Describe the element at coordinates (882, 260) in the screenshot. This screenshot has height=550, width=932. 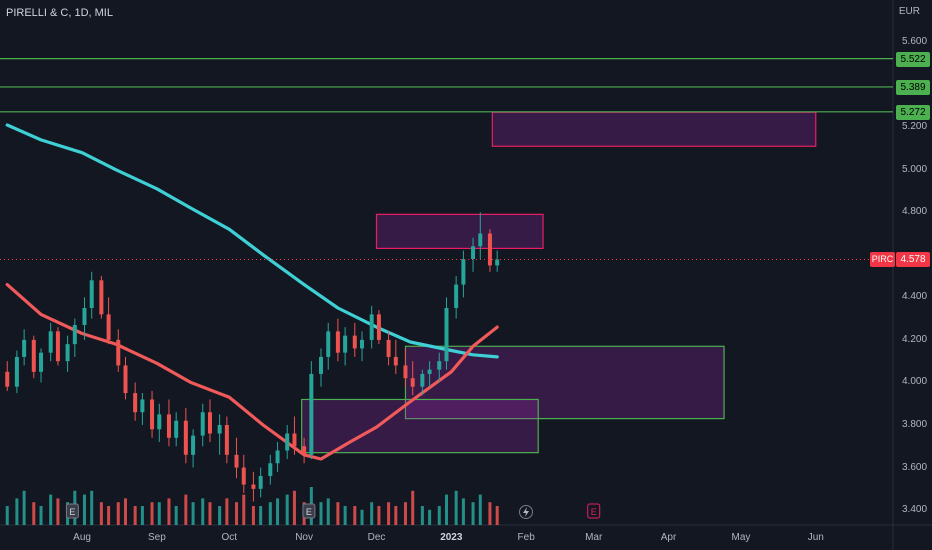
I see `last-price-symbol: PIRC` at that location.